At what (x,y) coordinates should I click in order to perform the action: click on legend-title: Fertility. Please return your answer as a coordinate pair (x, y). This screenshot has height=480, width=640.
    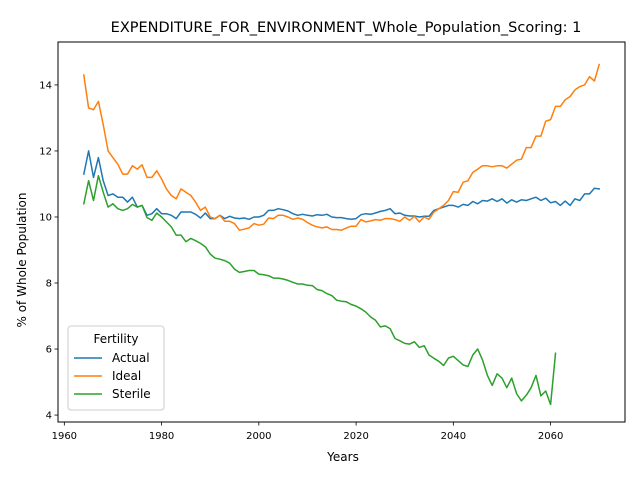
    Looking at the image, I should click on (115, 339).